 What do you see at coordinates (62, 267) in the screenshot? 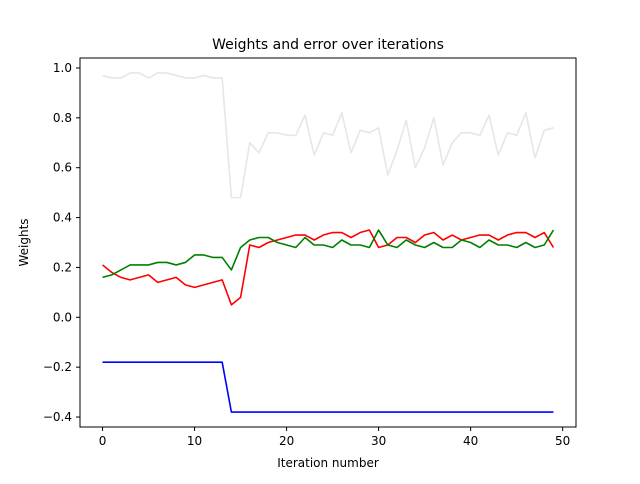
I see `y-tick-label: 0.2` at bounding box center [62, 267].